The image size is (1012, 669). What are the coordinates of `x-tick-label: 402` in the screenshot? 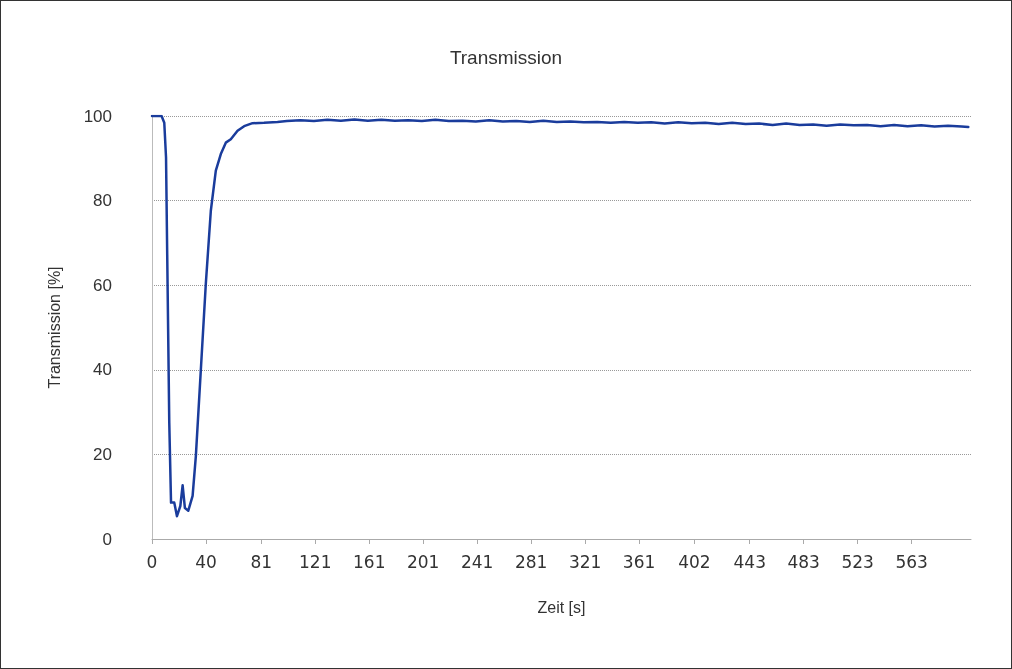 It's located at (694, 561).